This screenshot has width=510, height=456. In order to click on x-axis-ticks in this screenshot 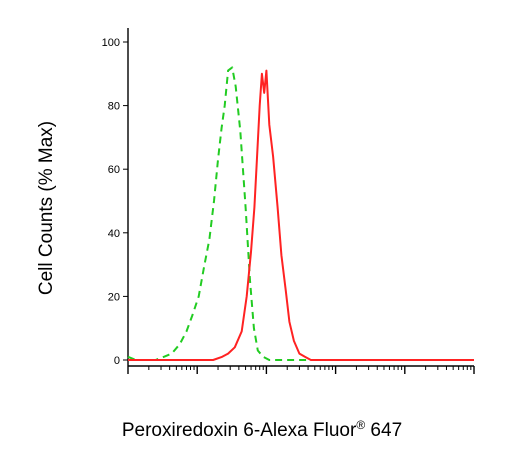, I will do `click(301, 370)`.